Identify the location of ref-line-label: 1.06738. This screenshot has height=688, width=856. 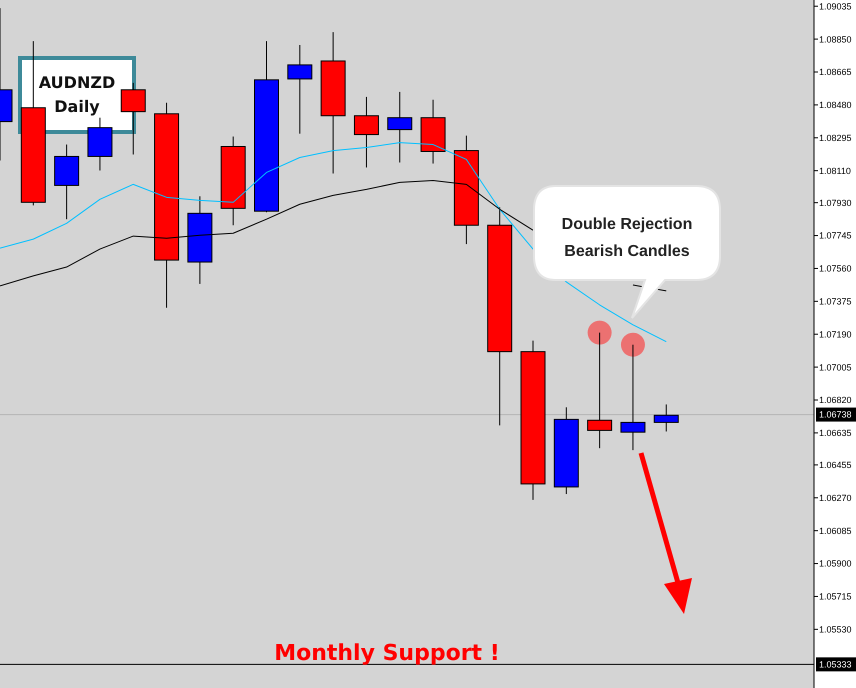
(835, 415).